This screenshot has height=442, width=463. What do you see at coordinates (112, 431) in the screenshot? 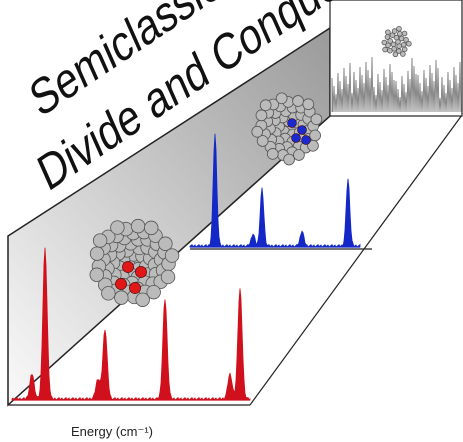
I see `axis-label: Energy (cm⁻¹)` at bounding box center [112, 431].